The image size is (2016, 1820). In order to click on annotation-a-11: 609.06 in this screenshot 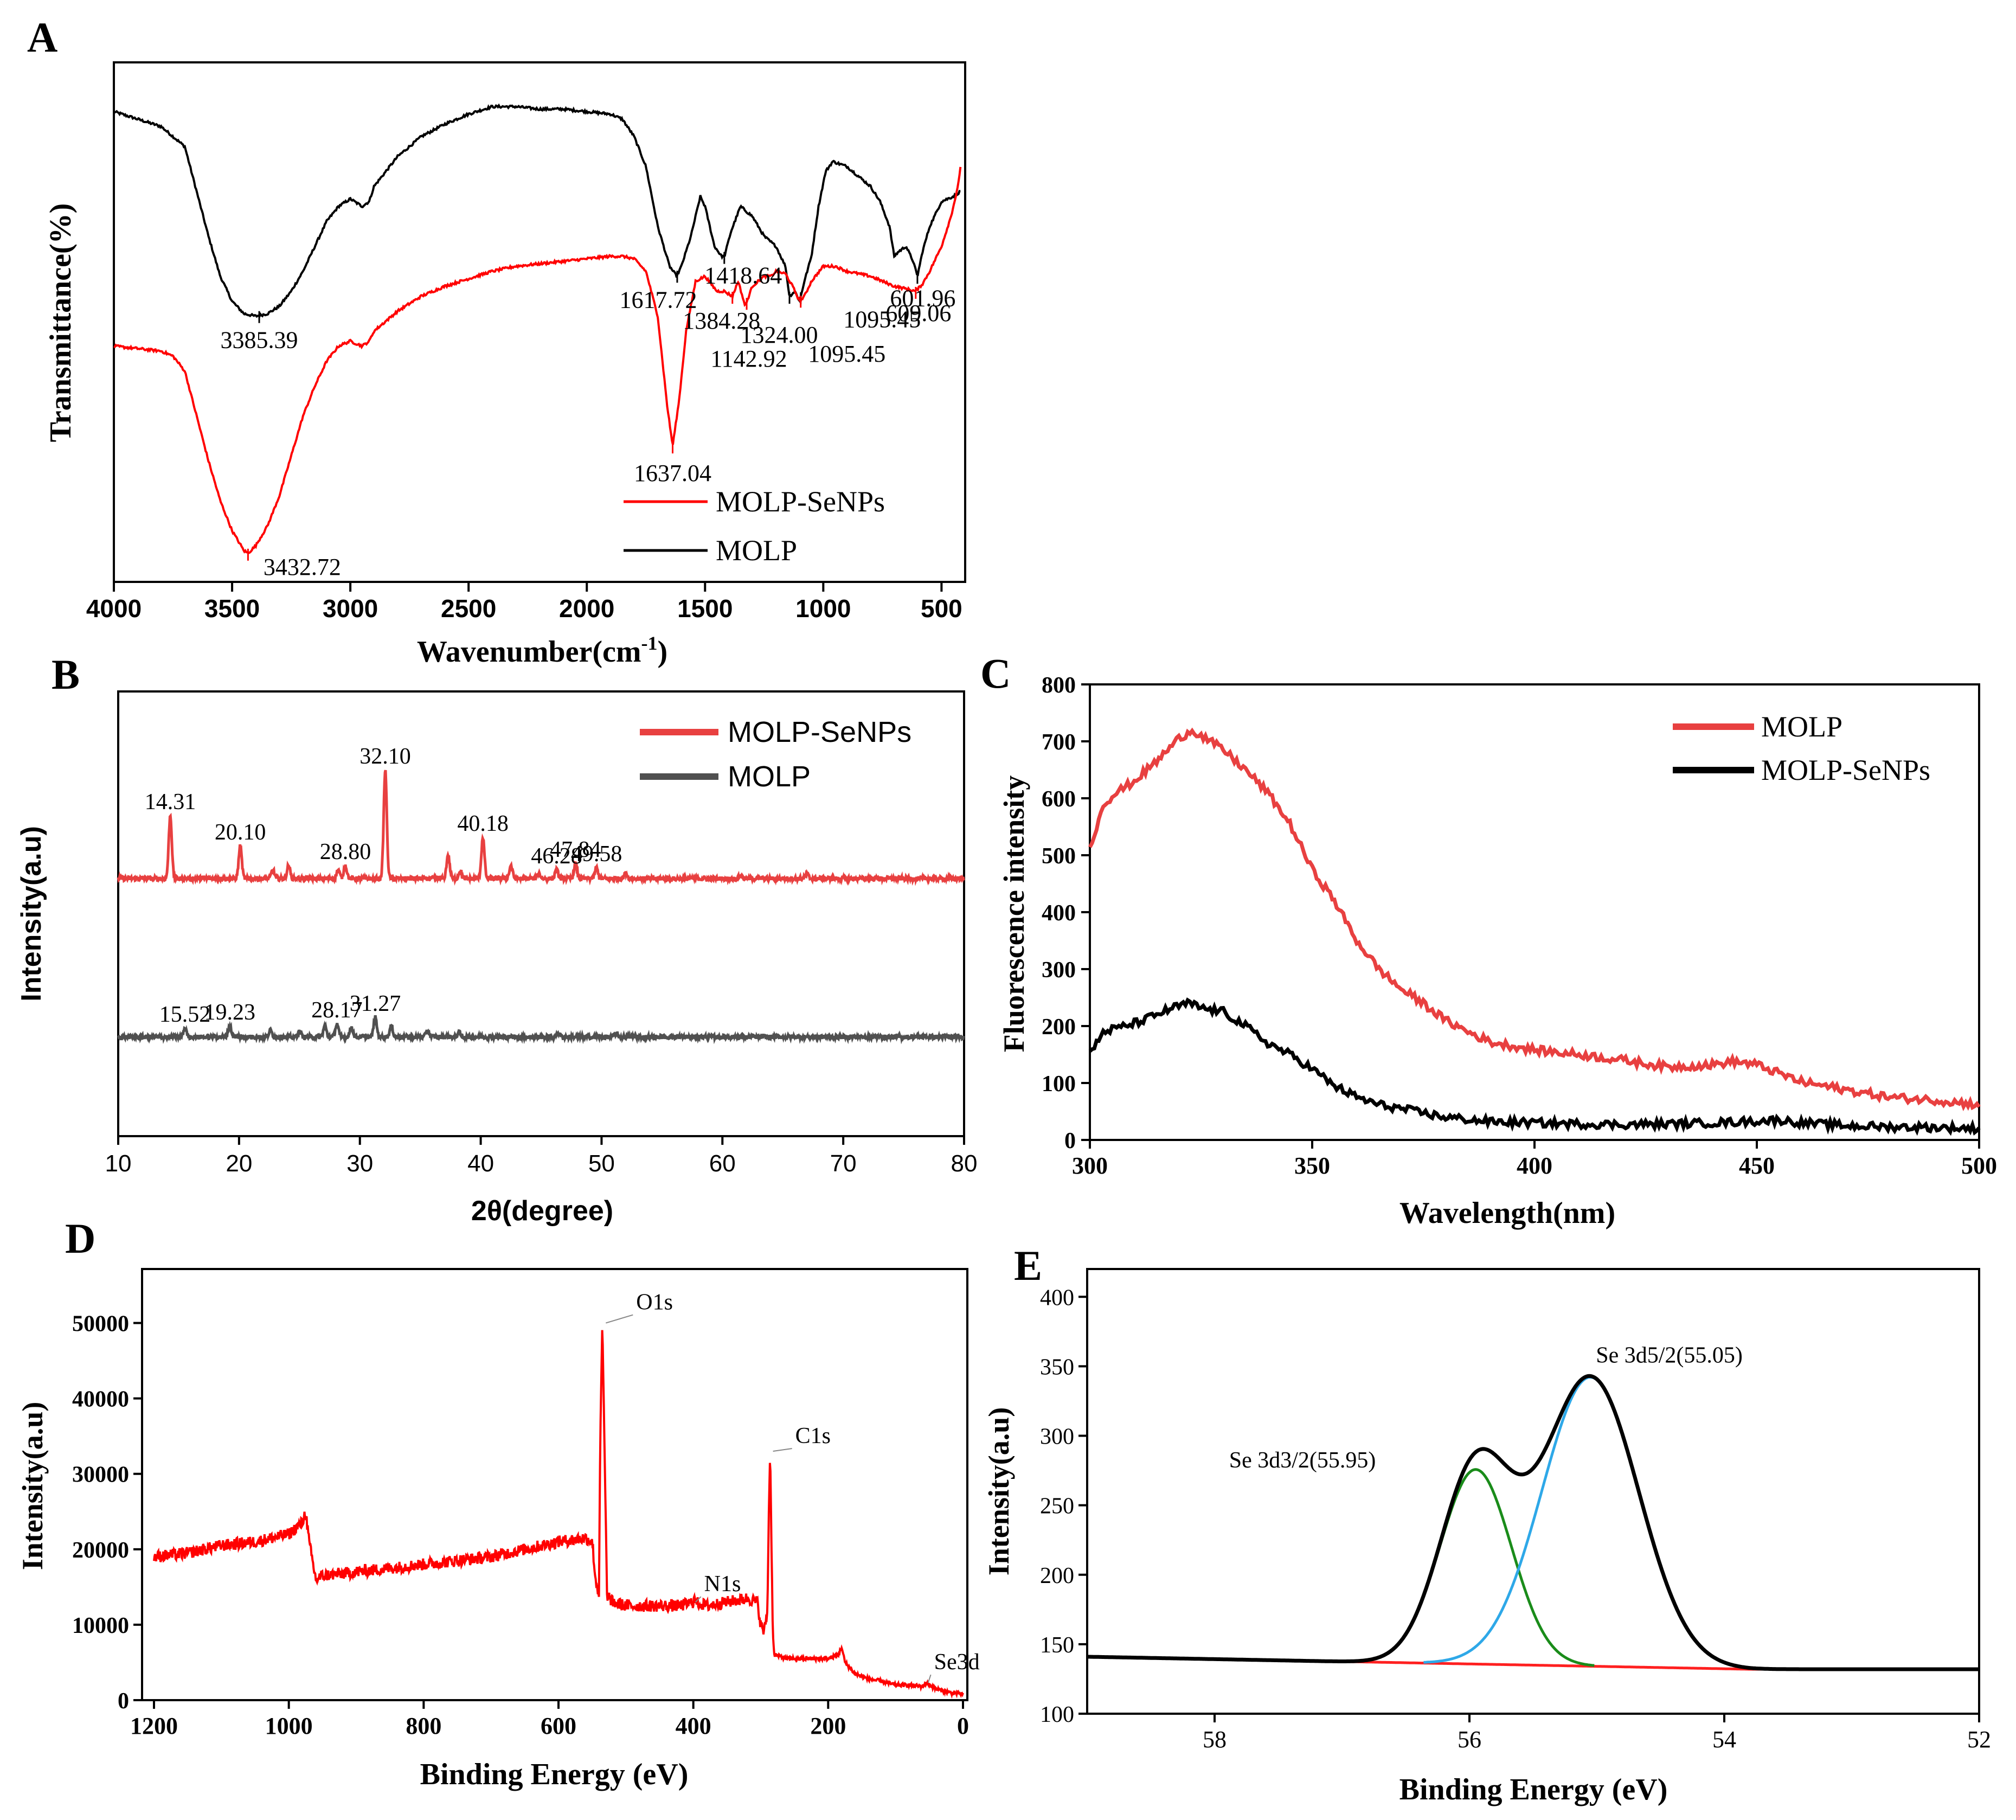, I will do `click(918, 313)`.